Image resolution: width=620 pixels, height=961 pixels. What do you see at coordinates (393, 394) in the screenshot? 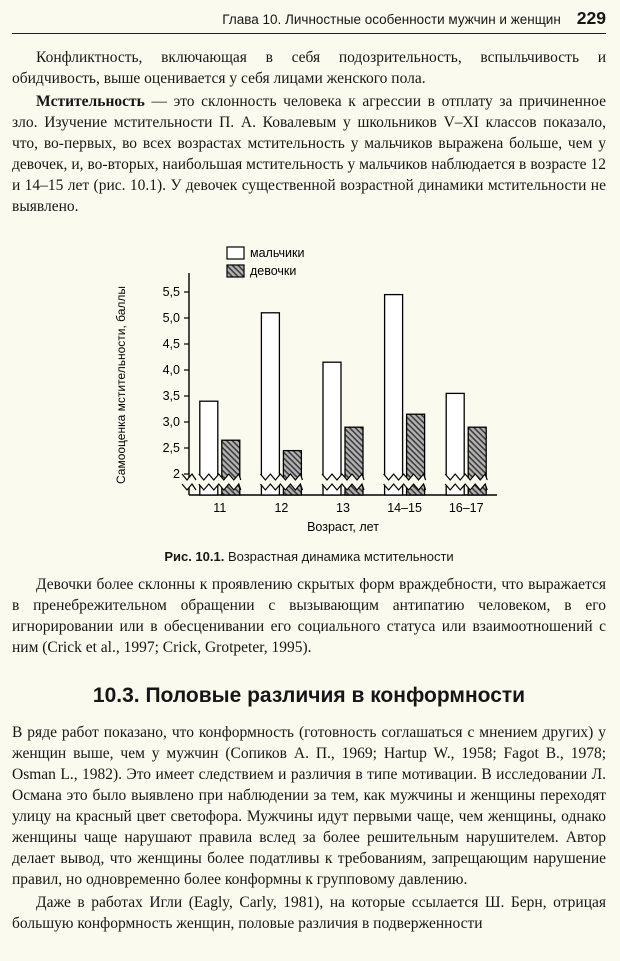
I see `bar-boys-14–15` at bounding box center [393, 394].